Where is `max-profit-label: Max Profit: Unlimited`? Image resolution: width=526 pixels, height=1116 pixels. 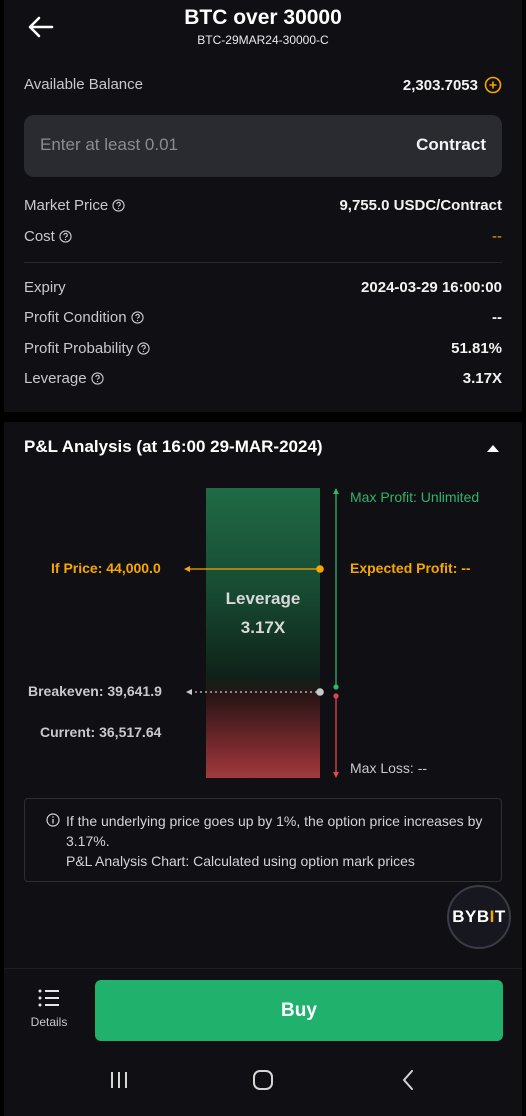
max-profit-label: Max Profit: Unlimited is located at coordinates (415, 497).